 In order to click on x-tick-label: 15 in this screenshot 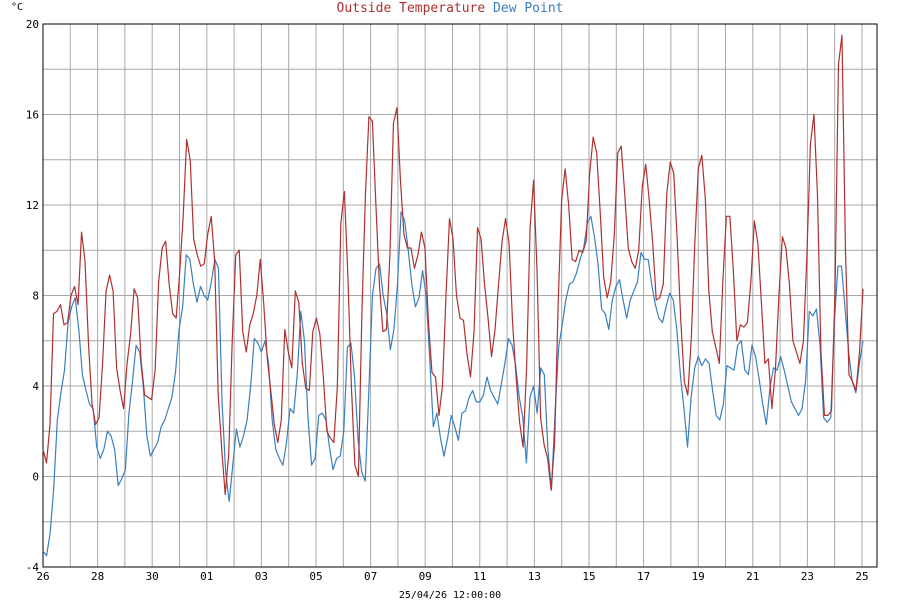, I will do `click(588, 576)`.